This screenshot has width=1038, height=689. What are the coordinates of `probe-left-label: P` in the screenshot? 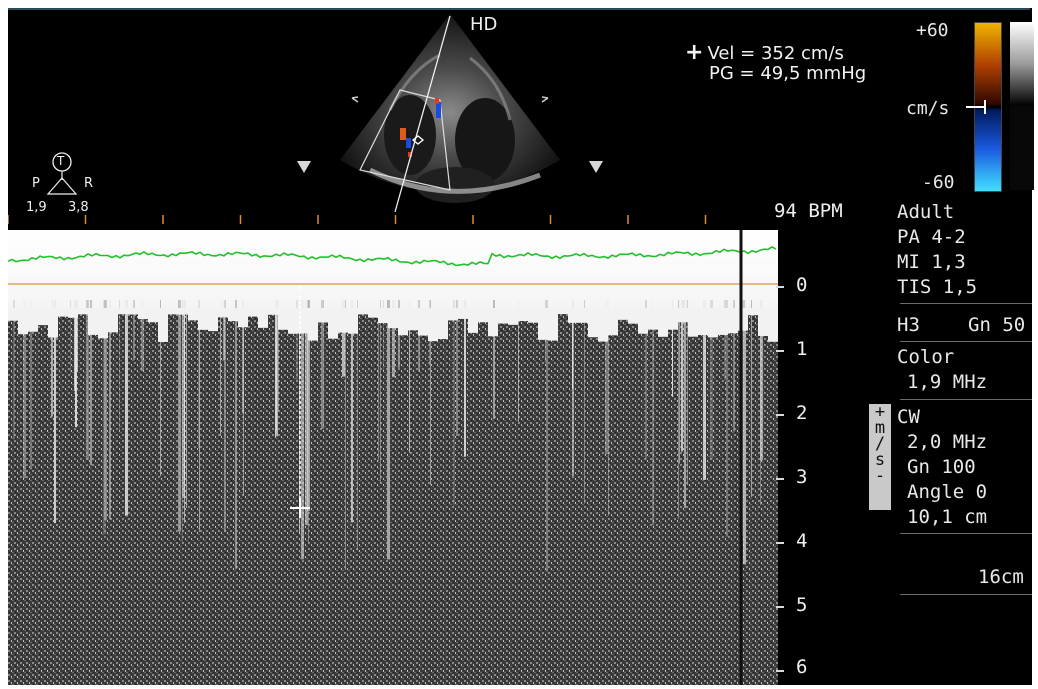 It's located at (36, 183).